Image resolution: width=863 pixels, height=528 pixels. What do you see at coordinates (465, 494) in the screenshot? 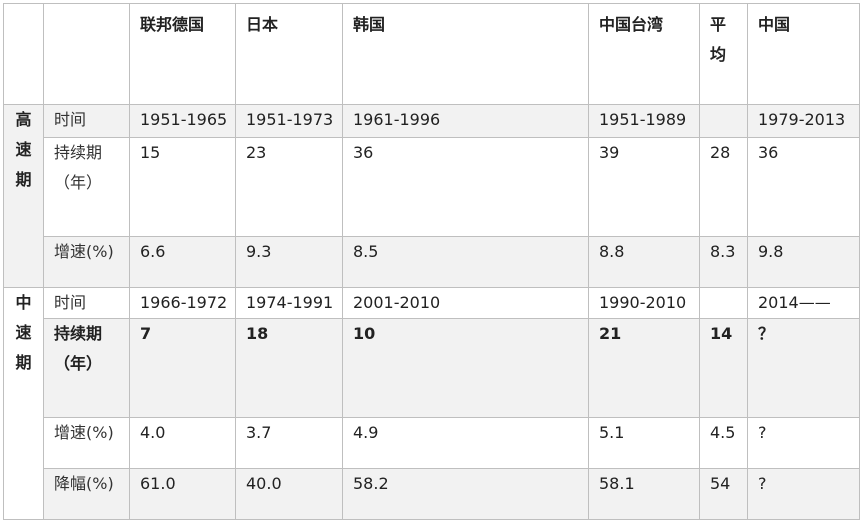
I see `table-cell: 58.2` at bounding box center [465, 494].